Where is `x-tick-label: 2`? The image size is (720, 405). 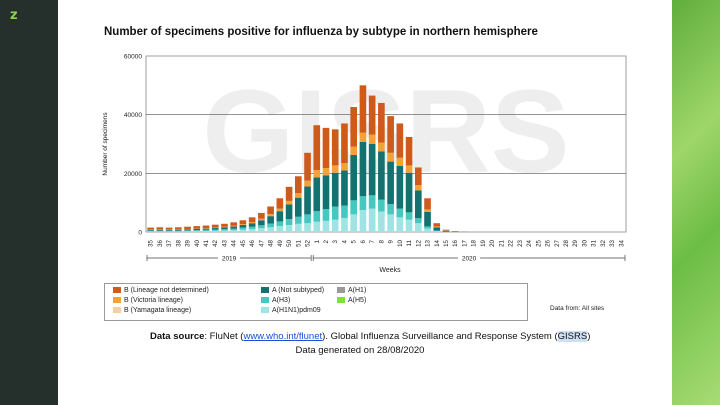 x-tick-label: 2 is located at coordinates (326, 241).